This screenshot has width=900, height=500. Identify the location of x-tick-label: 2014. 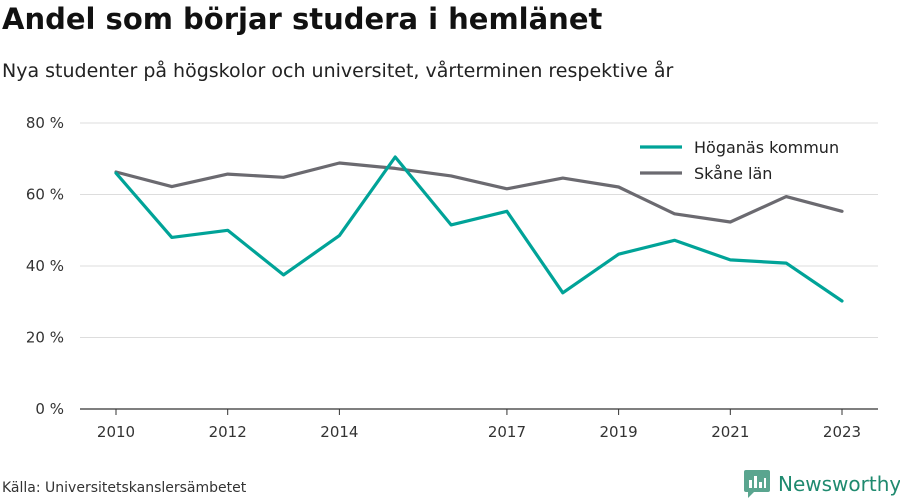
(339, 432).